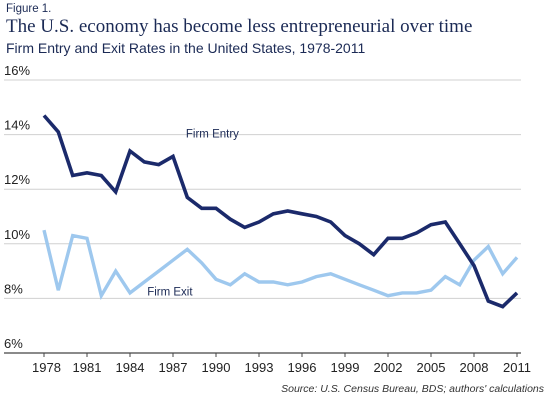  Describe the element at coordinates (170, 293) in the screenshot. I see `firm-exit-label: Firm Exit` at that location.